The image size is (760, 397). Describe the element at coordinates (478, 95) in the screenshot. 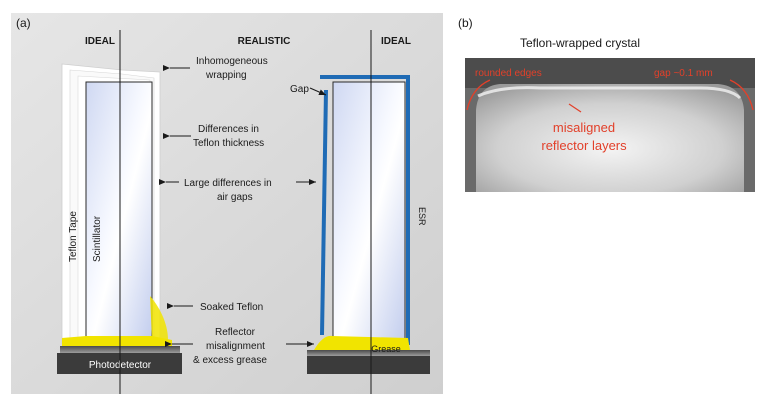

I see `rounded-edge-marker-left` at that location.